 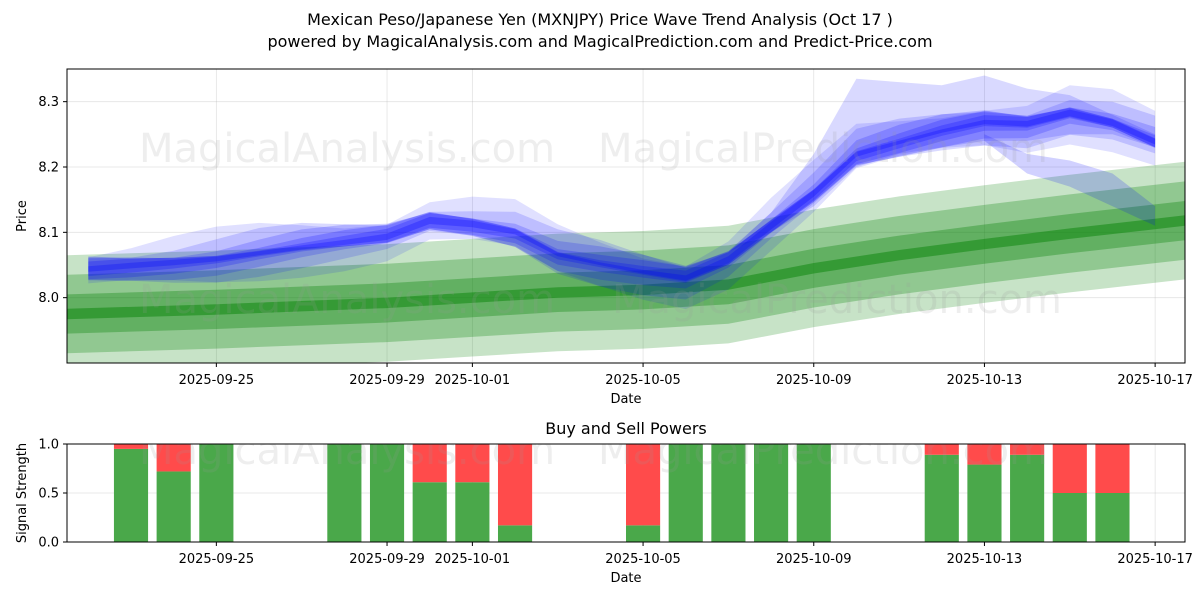 I want to click on y-tick-label: 0.5, so click(x=48, y=494).